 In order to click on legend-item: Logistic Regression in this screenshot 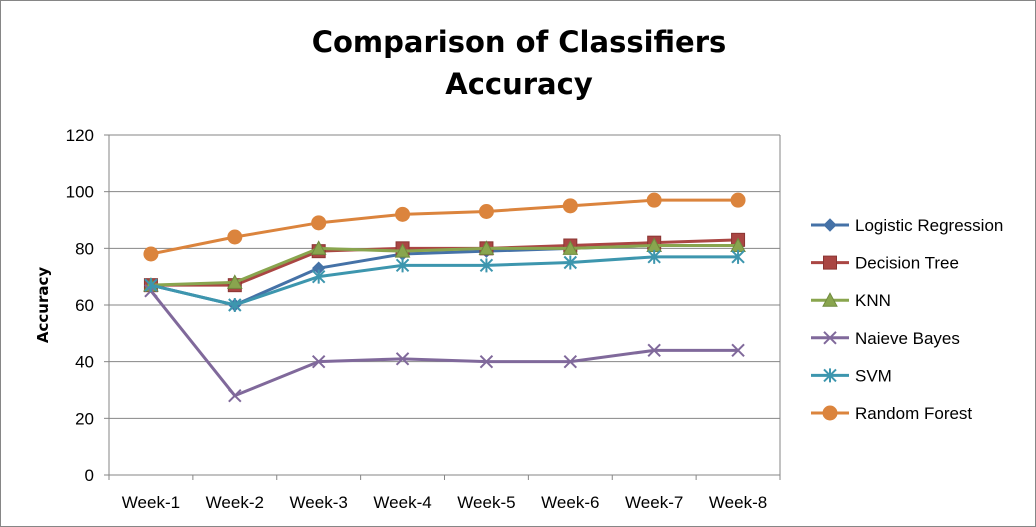, I will do `click(907, 225)`.